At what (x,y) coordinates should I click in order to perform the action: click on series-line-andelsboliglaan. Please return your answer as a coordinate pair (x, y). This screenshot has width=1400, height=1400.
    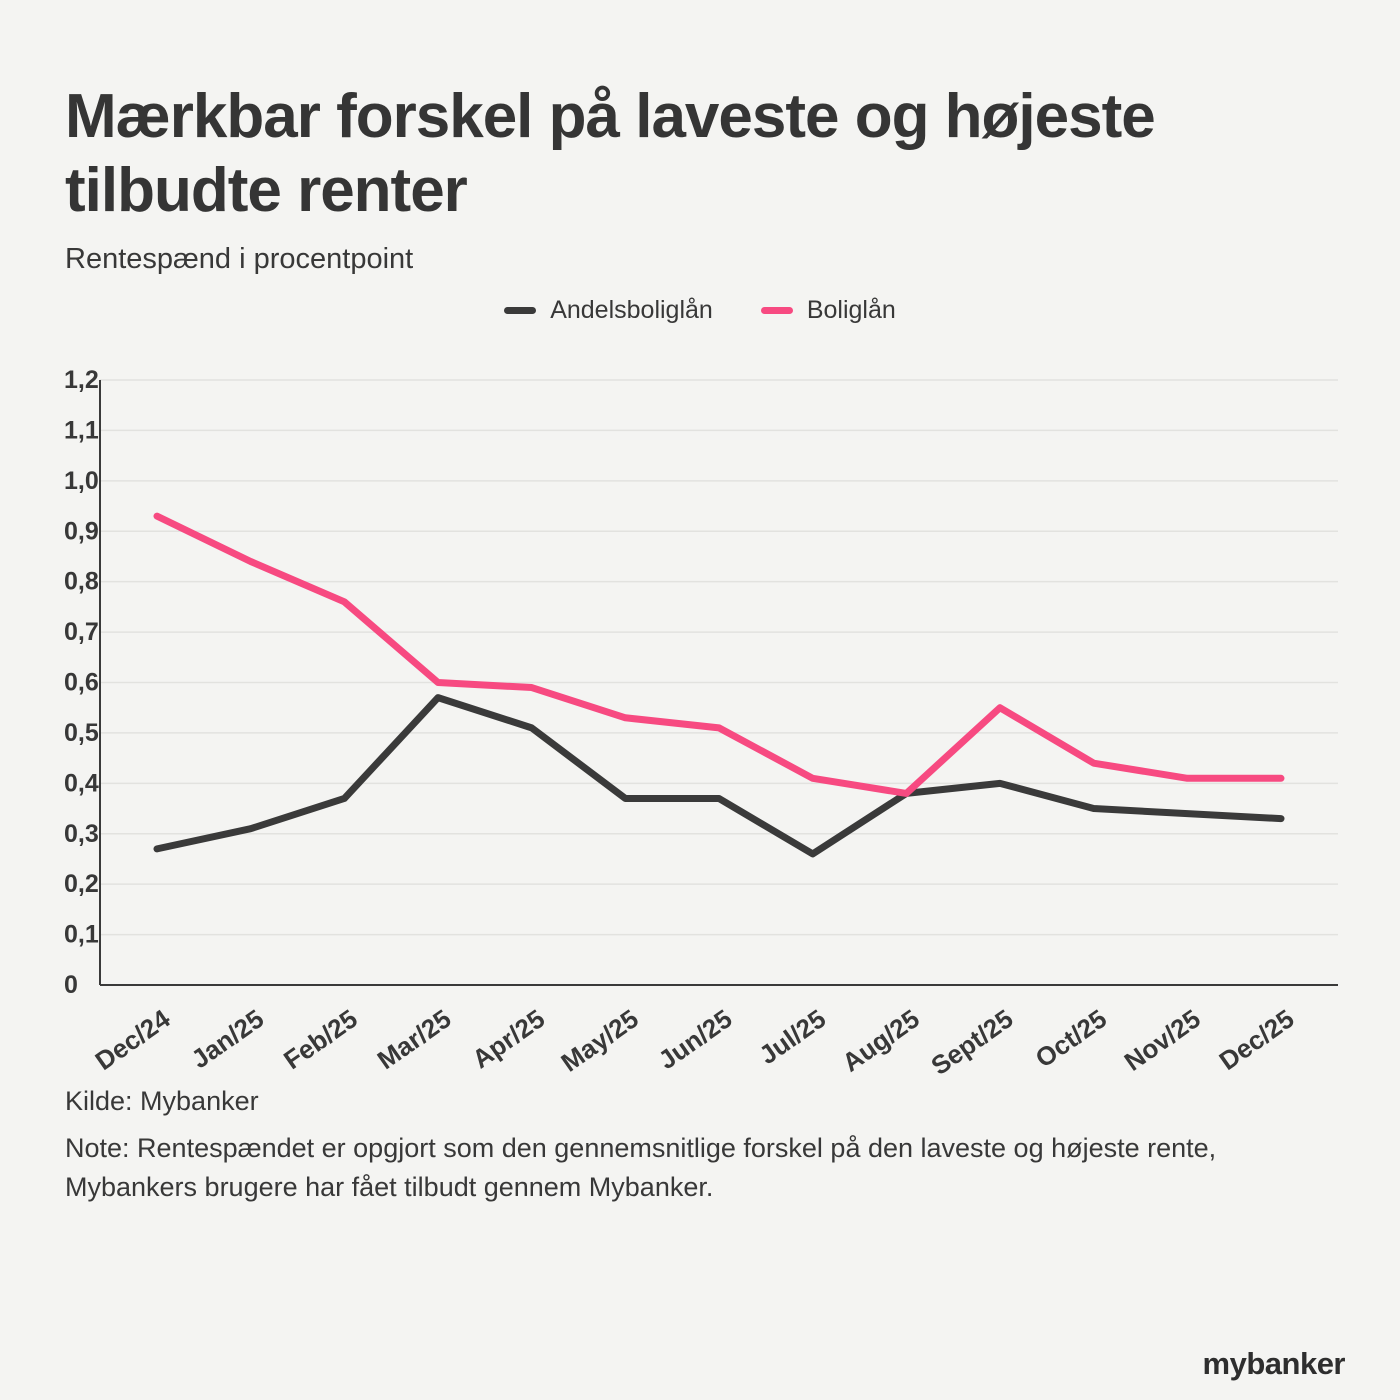
    Looking at the image, I should click on (719, 776).